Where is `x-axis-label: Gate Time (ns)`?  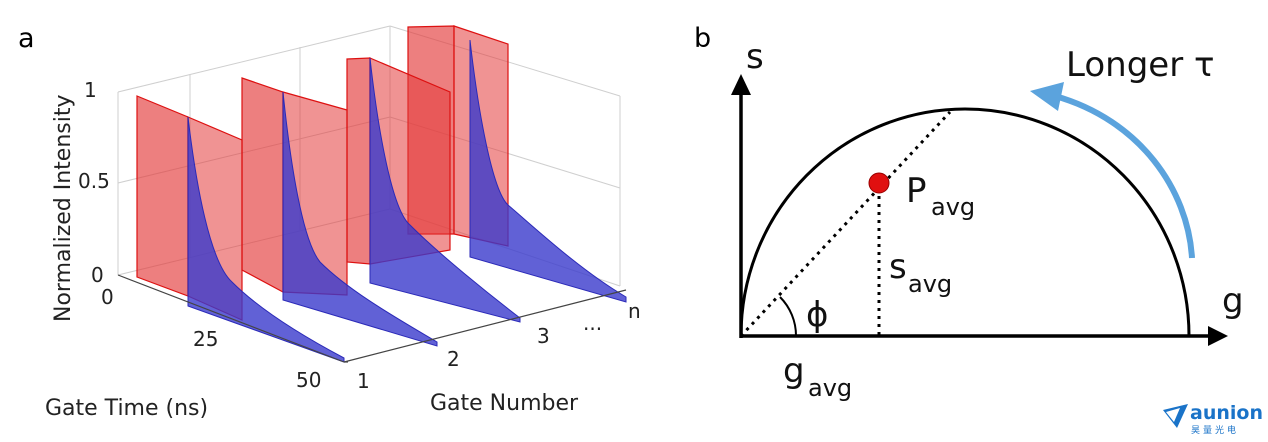 x-axis-label: Gate Time (ns) is located at coordinates (126, 408).